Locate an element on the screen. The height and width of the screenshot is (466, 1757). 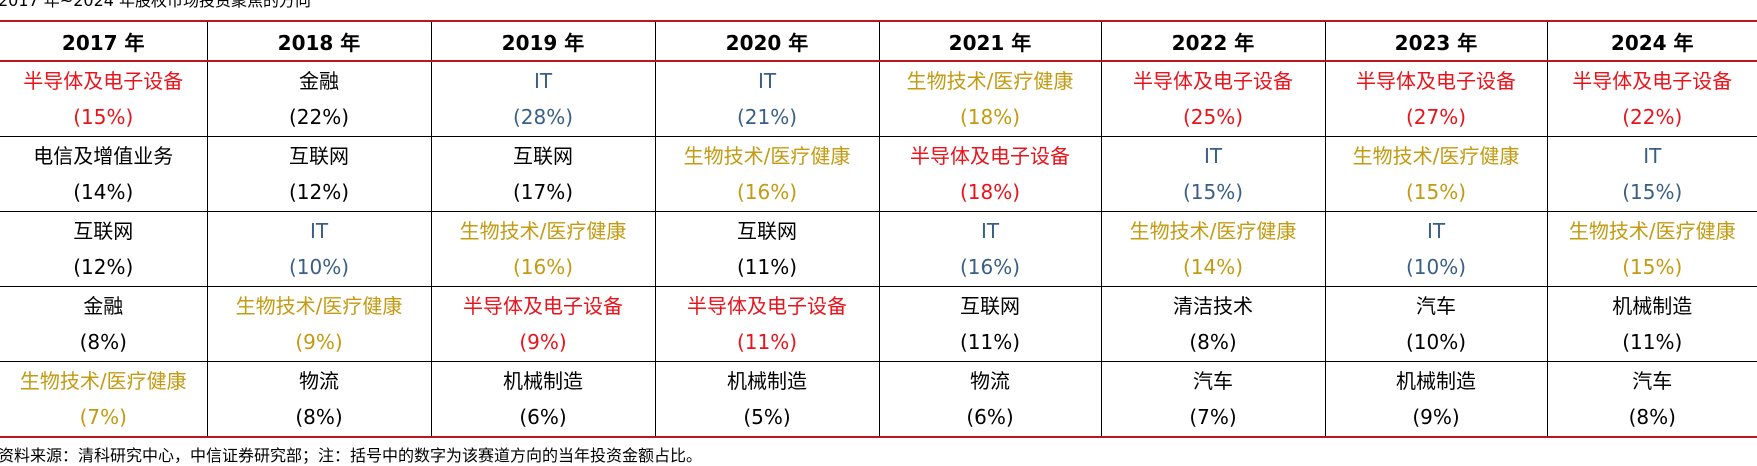
table-cell: 机械制造(9%) is located at coordinates (1436, 400).